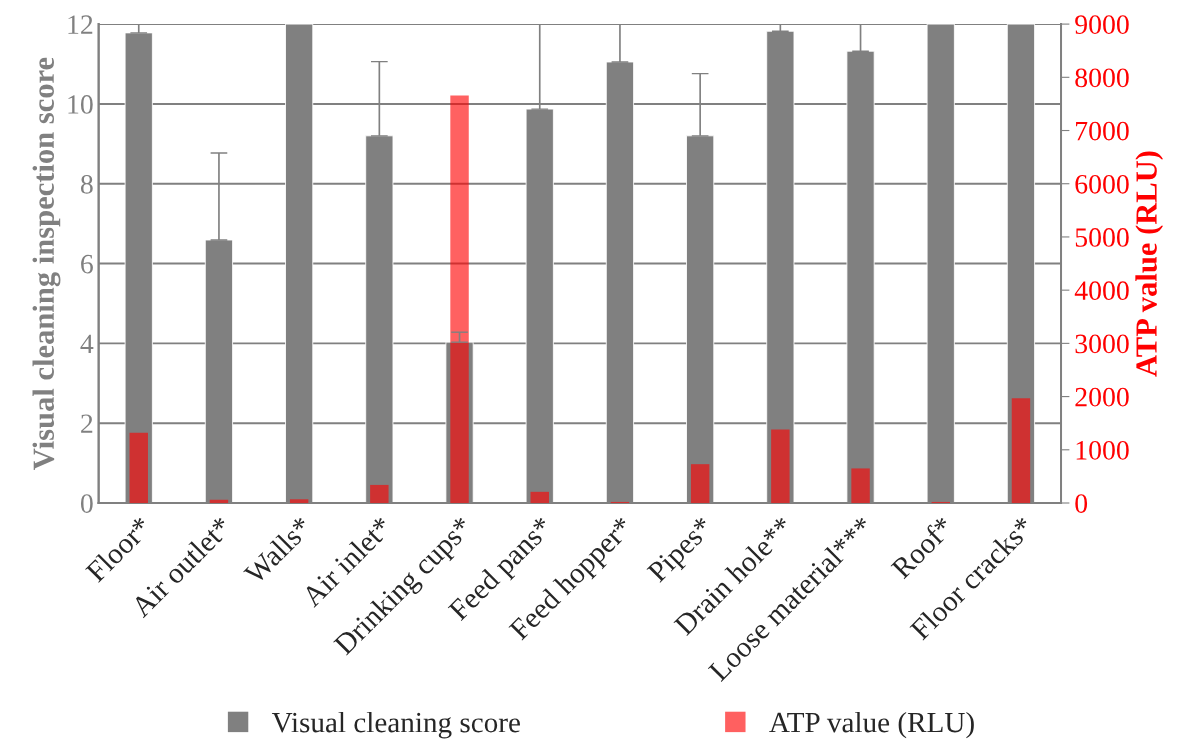 The image size is (1203, 753). I want to click on y-tick-label: 0, so click(86, 503).